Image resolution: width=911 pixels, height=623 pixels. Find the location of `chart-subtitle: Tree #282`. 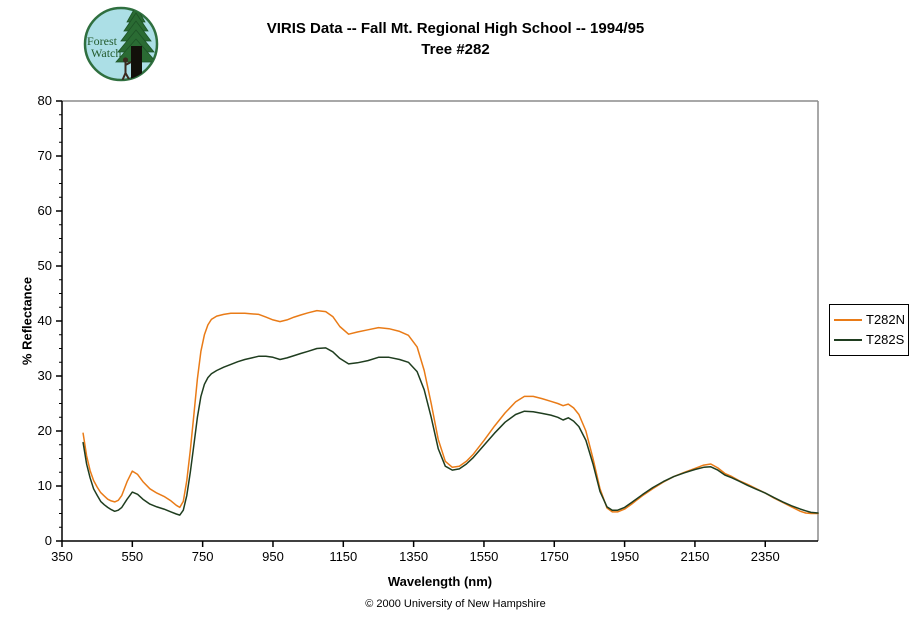

chart-subtitle: Tree #282 is located at coordinates (455, 49).